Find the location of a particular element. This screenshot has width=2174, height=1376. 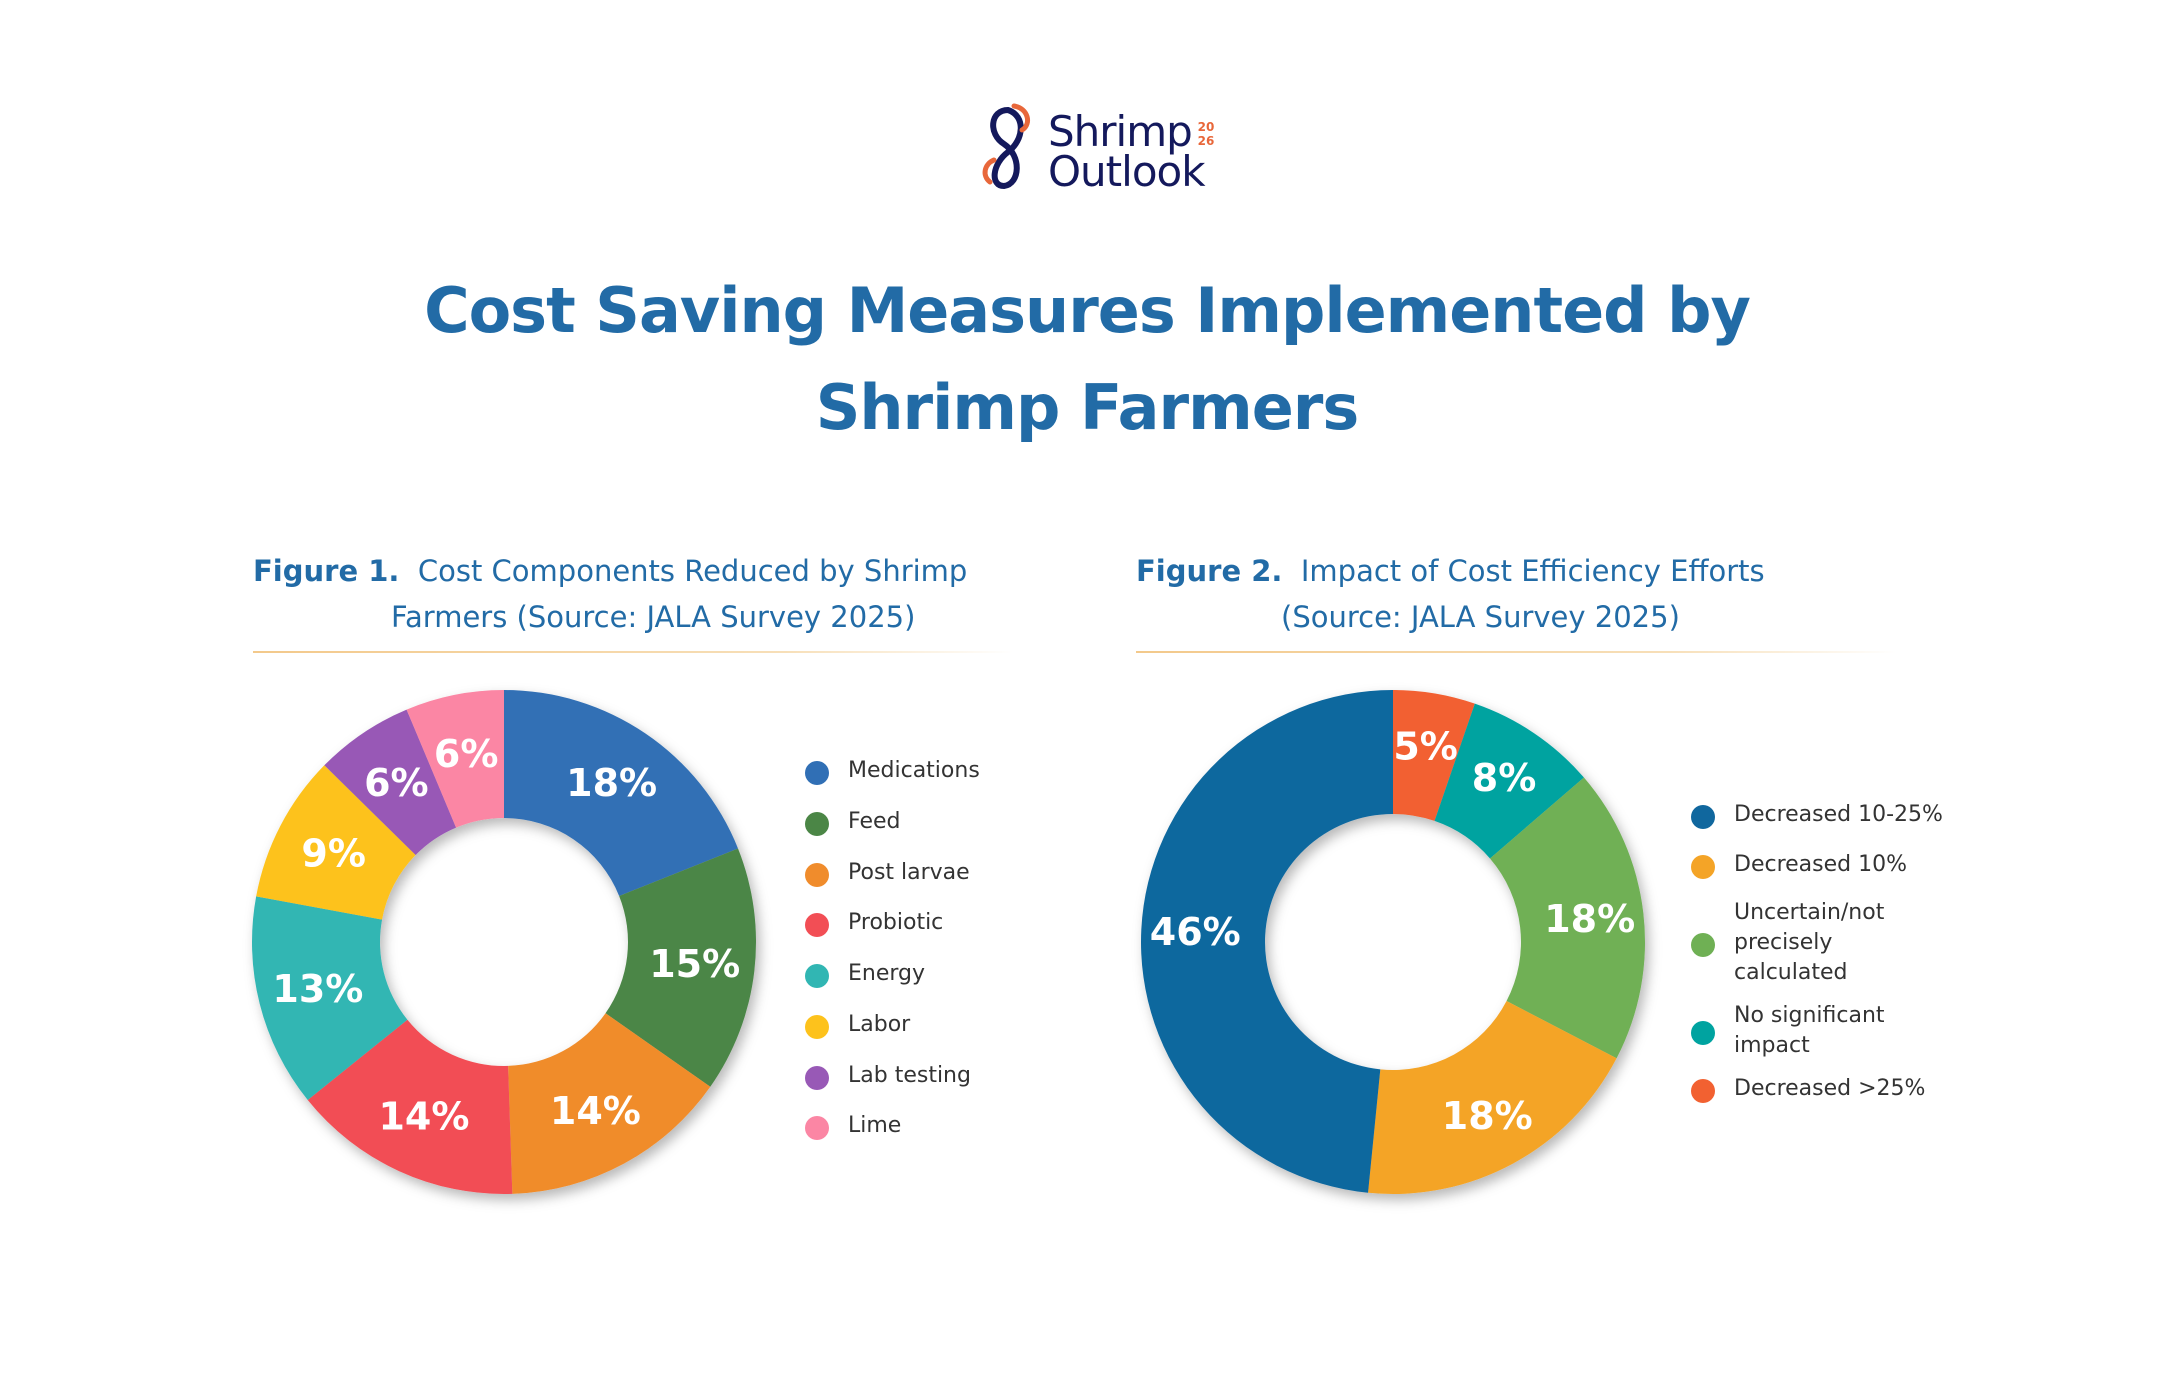

logo-year-bottom: 26 is located at coordinates (1206, 141).